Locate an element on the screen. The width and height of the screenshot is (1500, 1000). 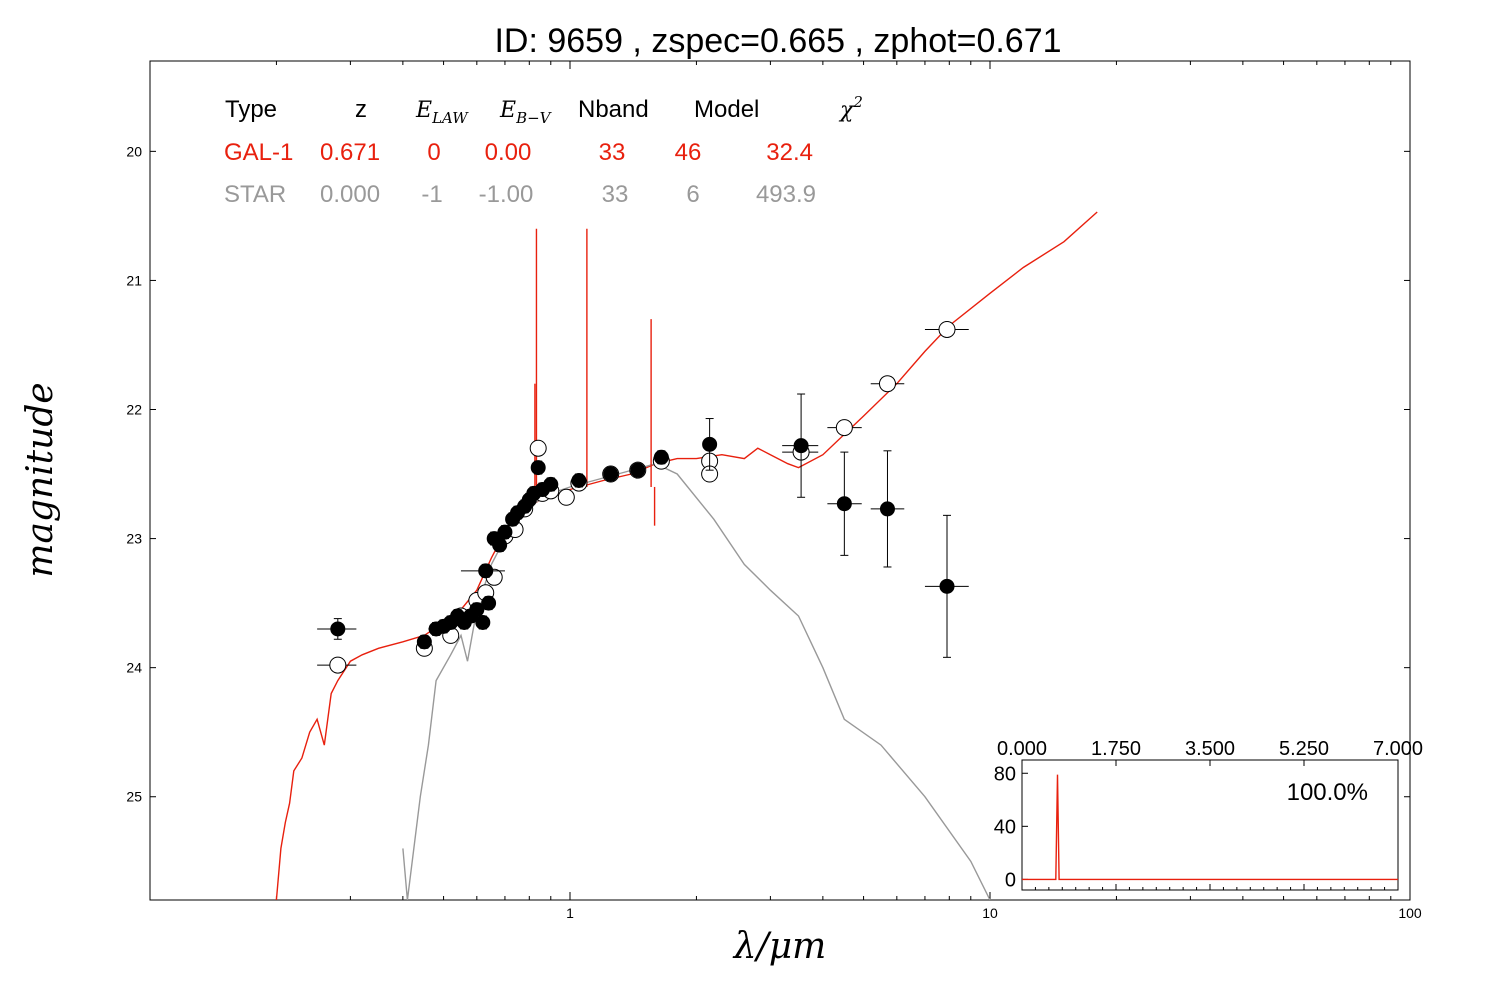
x-tick-label: 1 is located at coordinates (570, 913).